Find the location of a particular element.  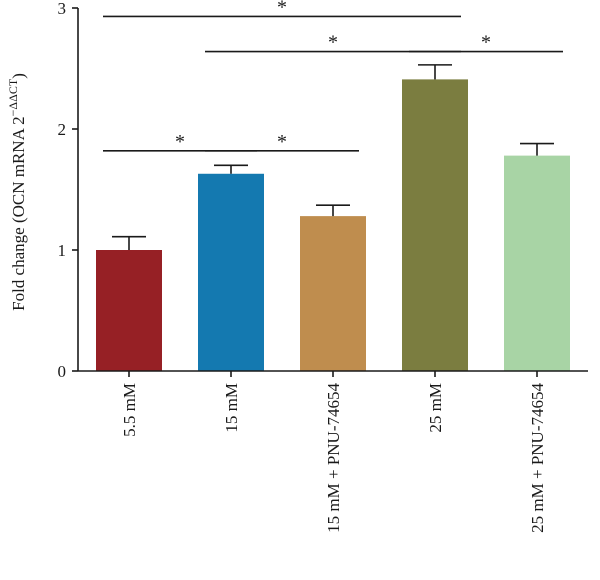

significance-star-2: * is located at coordinates (282, 142).